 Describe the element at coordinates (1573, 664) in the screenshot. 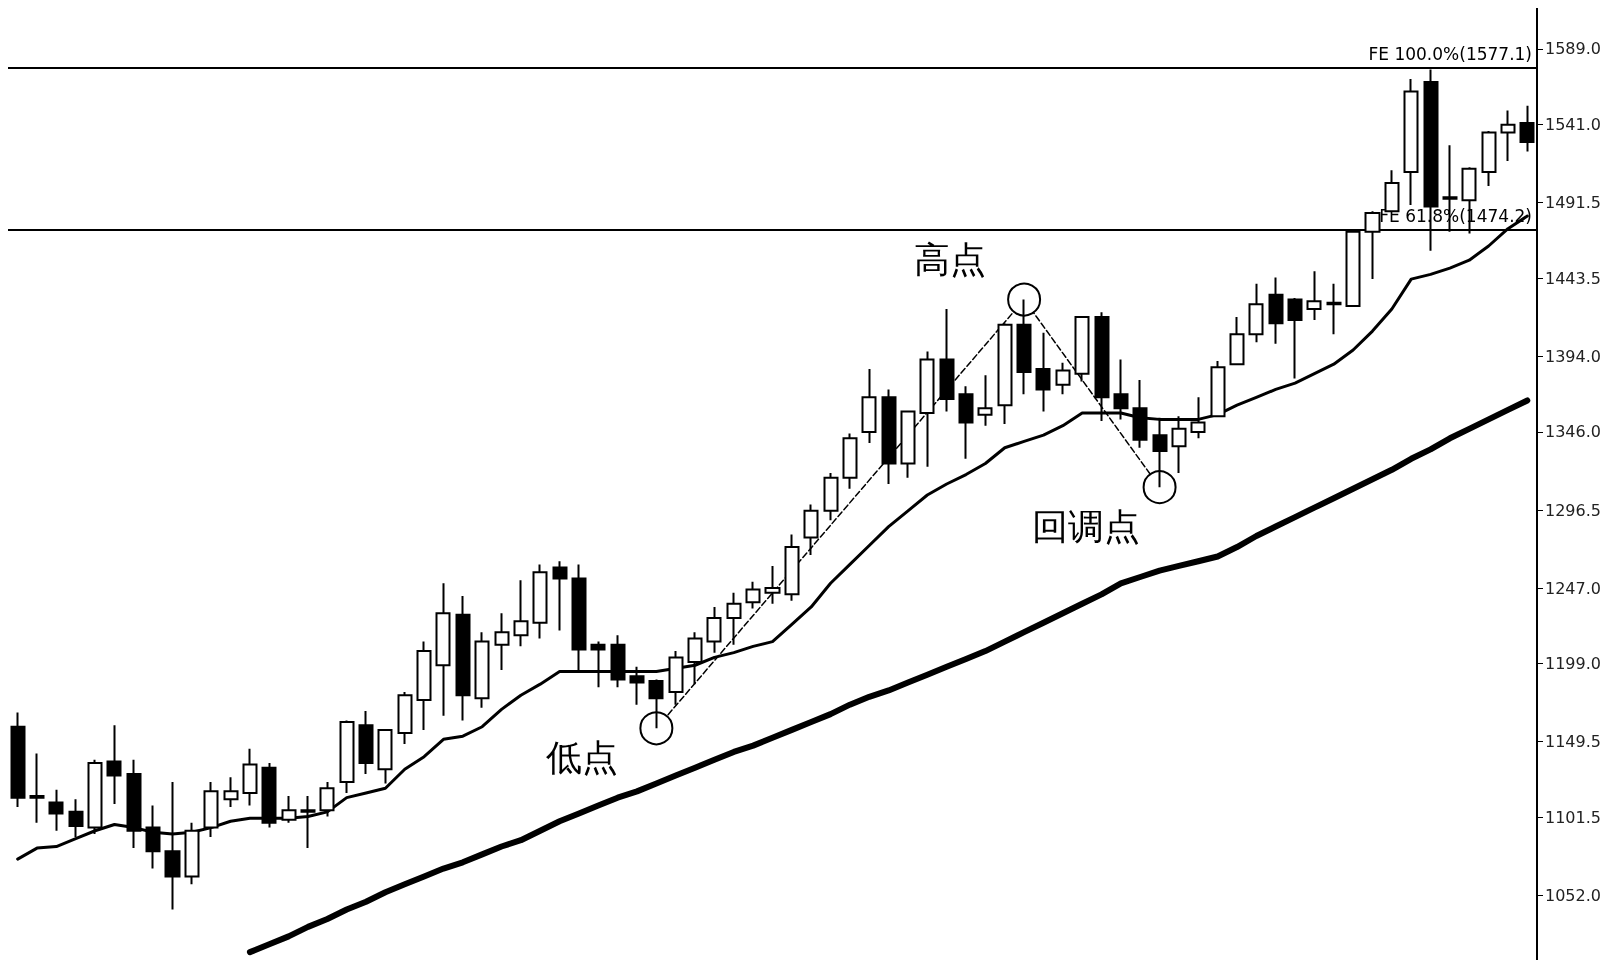

I see `y-tick-label: 1199.0` at that location.